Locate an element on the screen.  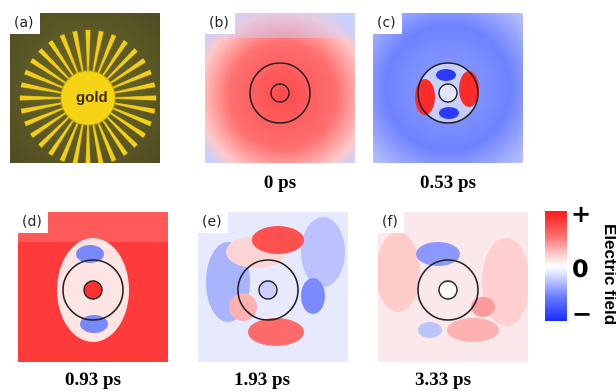
field-map-e is located at coordinates (273, 287).